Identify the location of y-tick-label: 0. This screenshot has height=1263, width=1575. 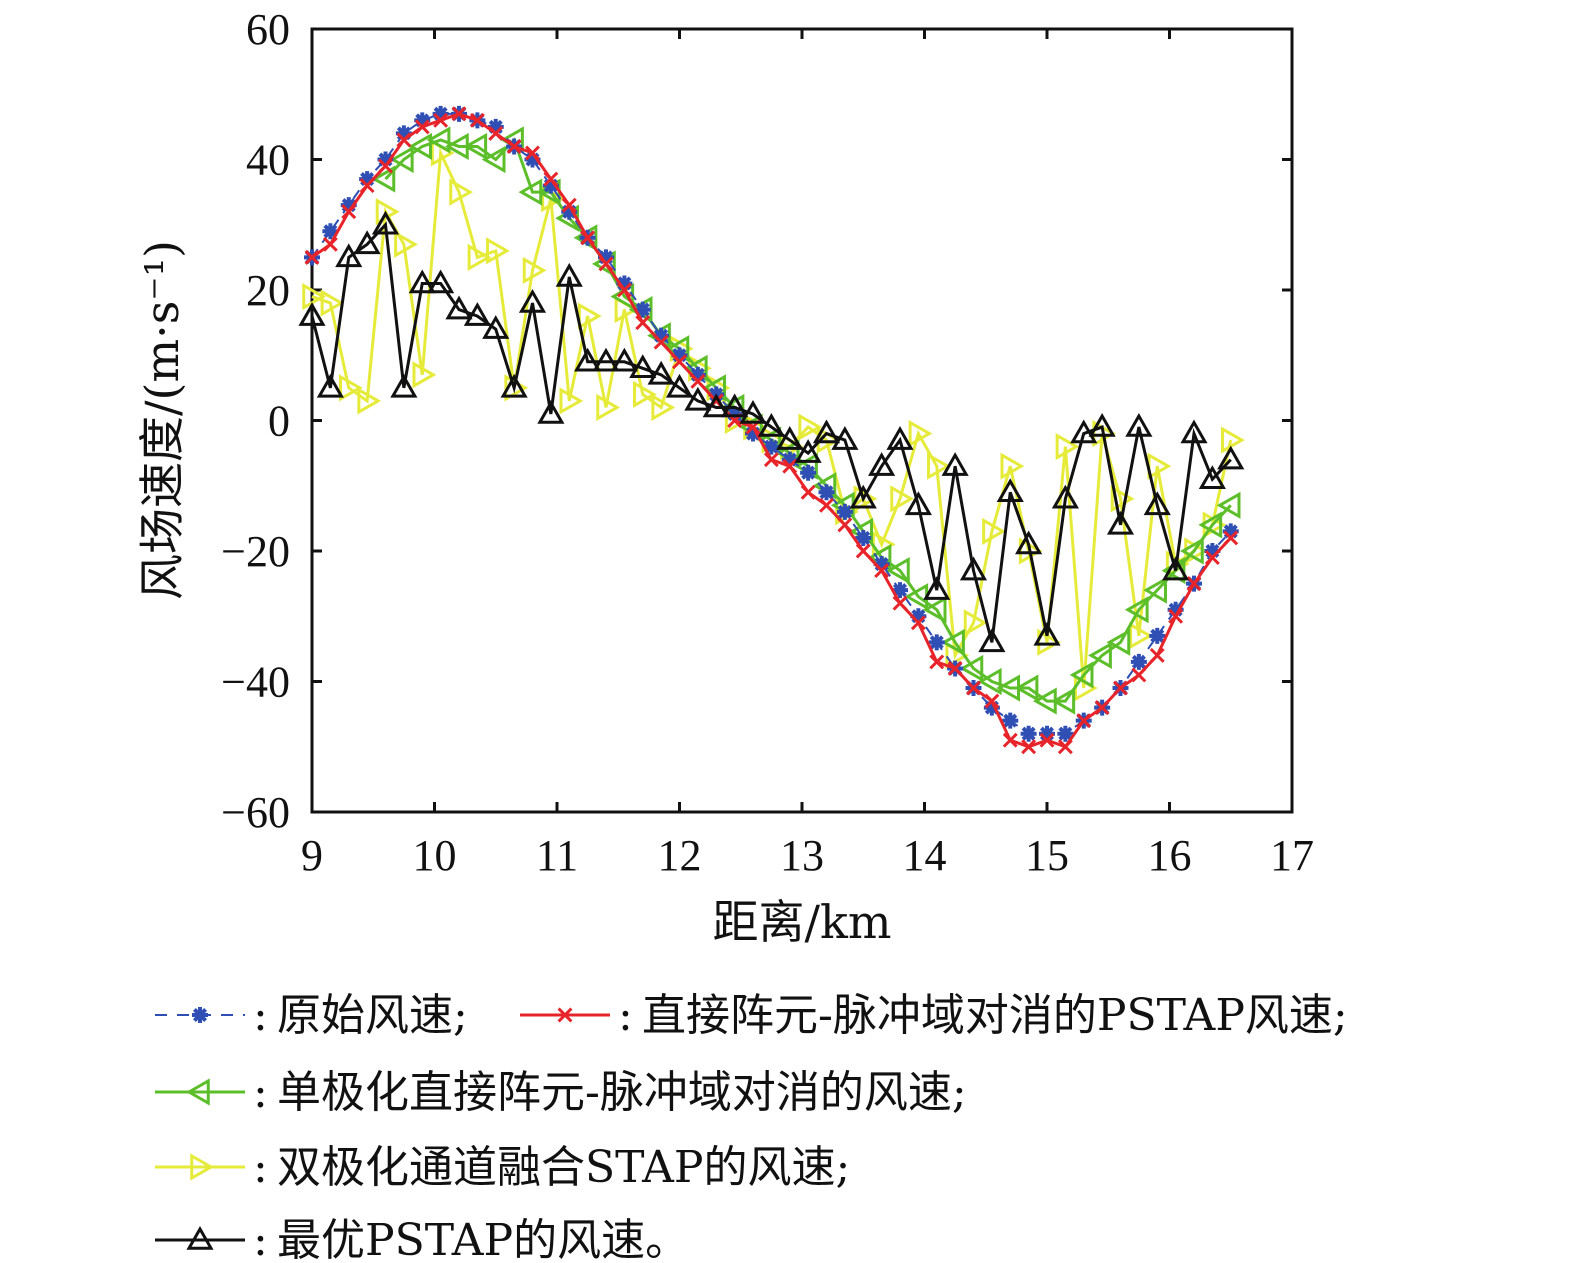
(279, 421).